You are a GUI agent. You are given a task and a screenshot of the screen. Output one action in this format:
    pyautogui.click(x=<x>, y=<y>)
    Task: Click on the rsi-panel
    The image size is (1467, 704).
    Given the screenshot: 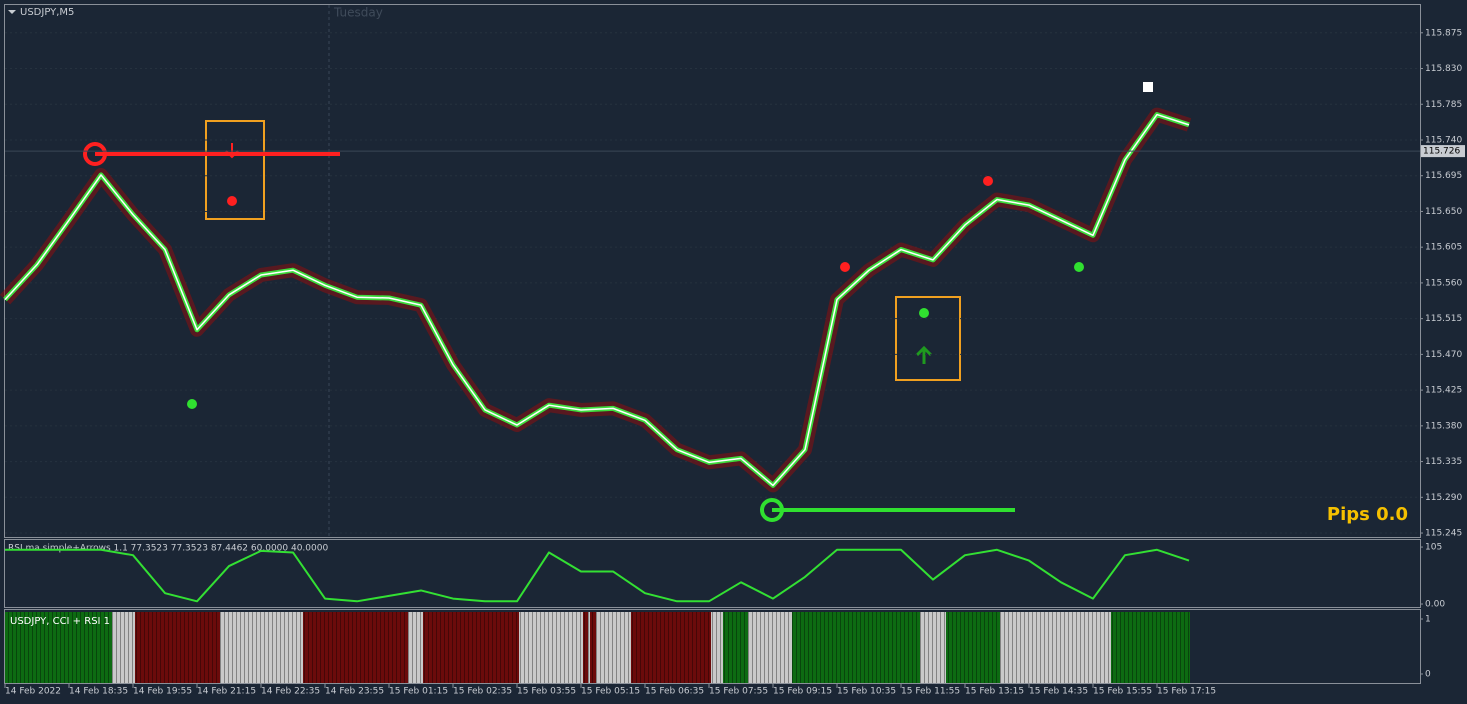 What is the action you would take?
    pyautogui.click(x=712, y=573)
    